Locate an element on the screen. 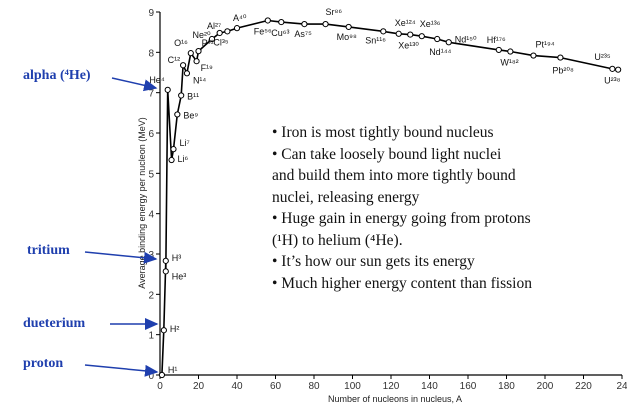 The image size is (627, 406). x-tick-label: 200 is located at coordinates (545, 386).